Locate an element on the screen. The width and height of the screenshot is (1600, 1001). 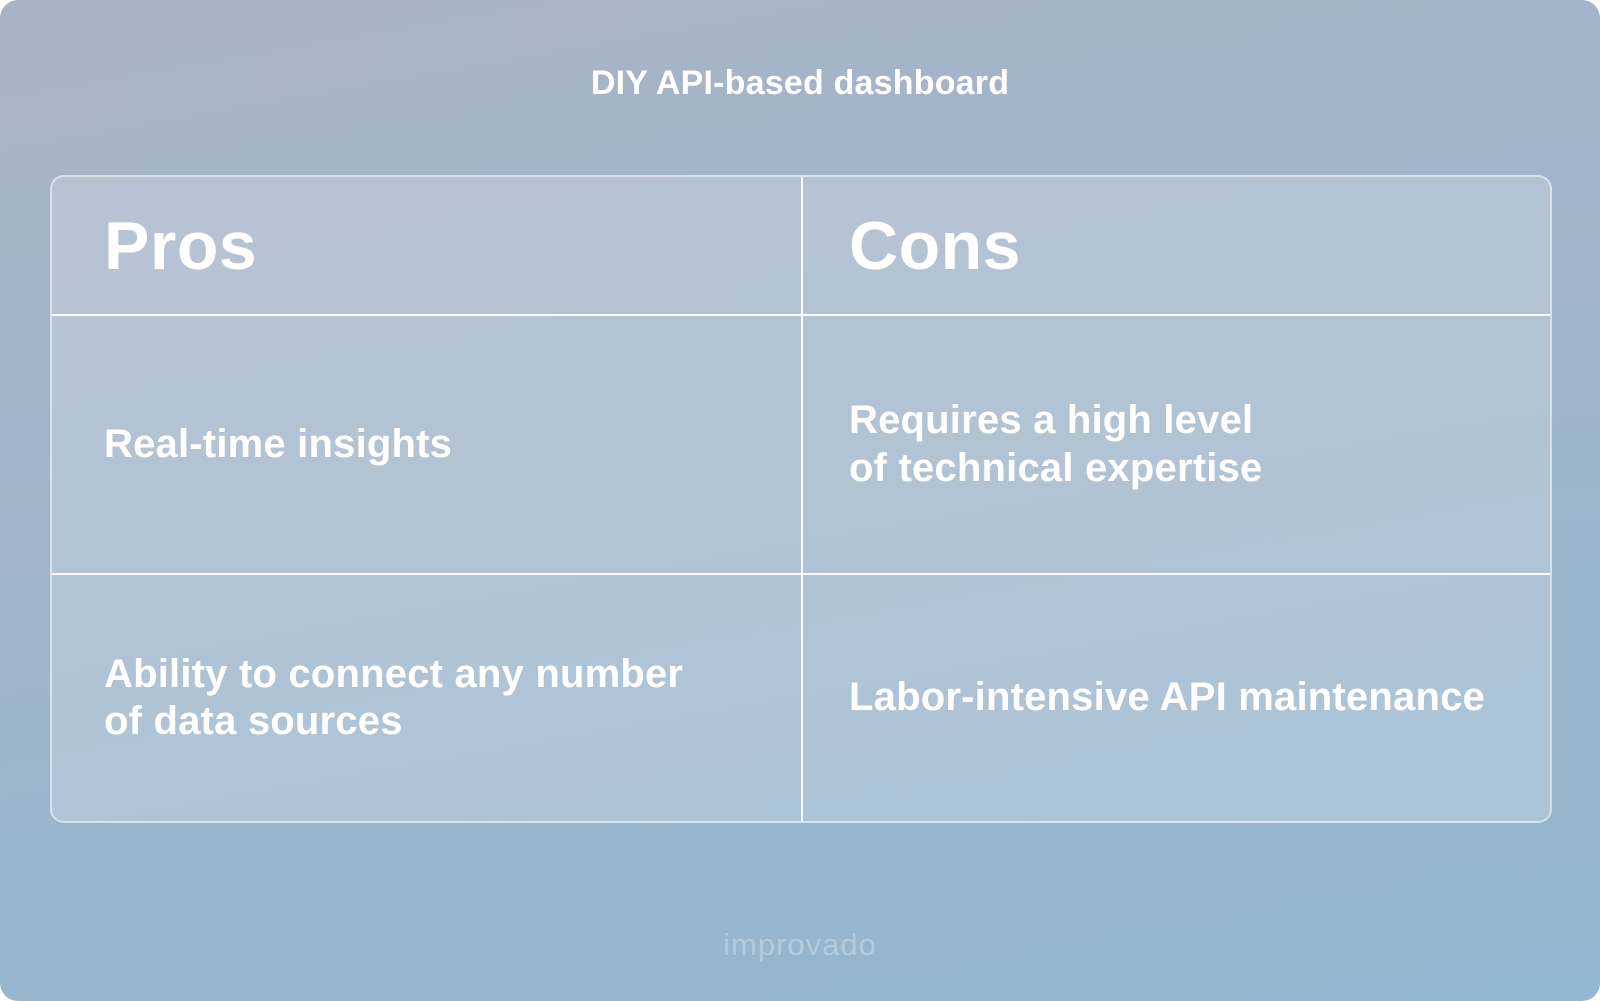
pros-item-1-text: Real-time insights is located at coordinates (278, 443).